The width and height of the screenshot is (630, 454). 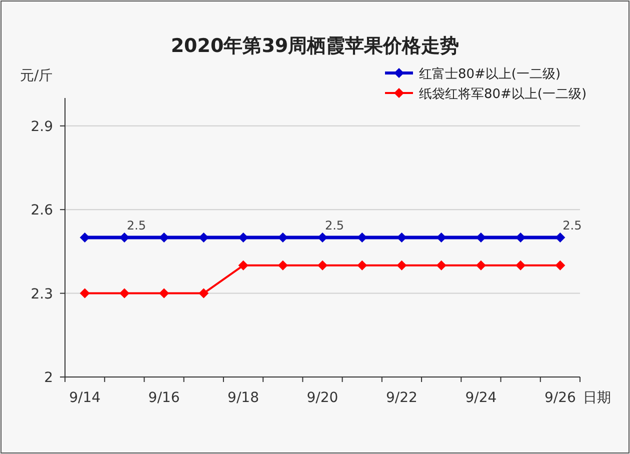 I want to click on x-tick-label: 9/22, so click(x=402, y=398).